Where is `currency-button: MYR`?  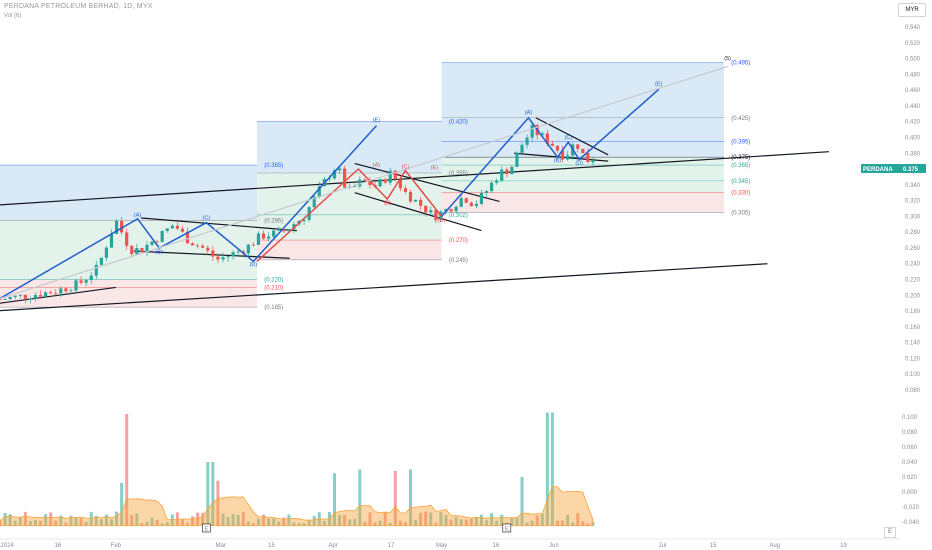 currency-button: MYR is located at coordinates (912, 10).